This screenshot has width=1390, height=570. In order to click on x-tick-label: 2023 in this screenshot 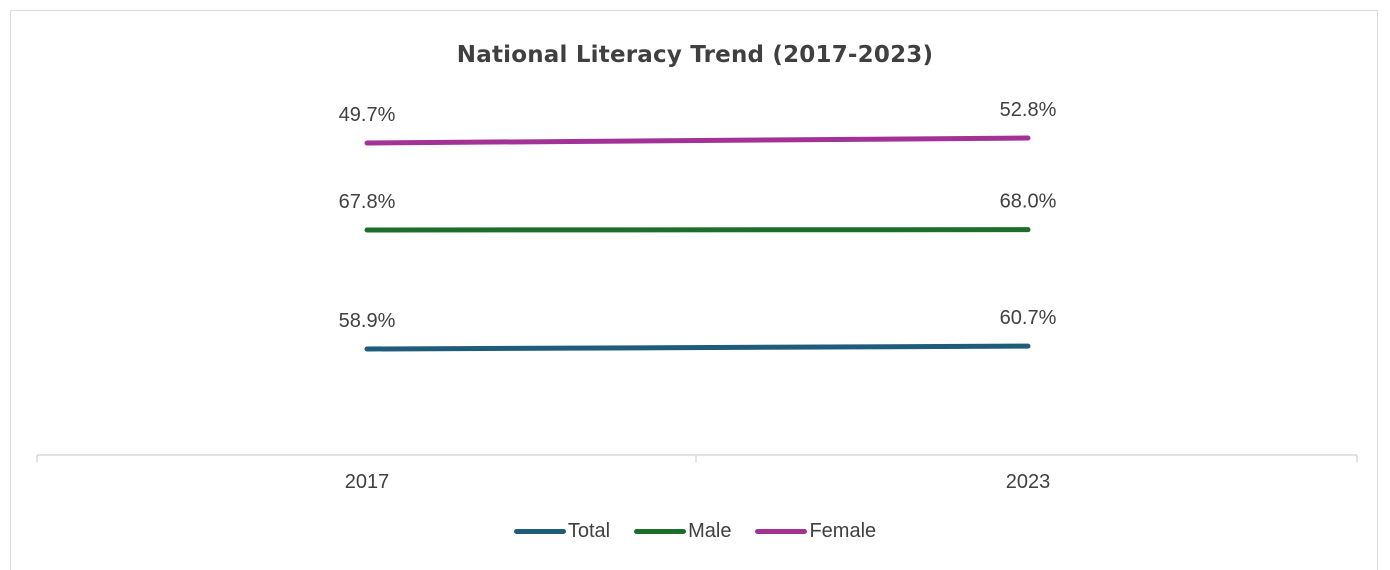, I will do `click(1028, 482)`.